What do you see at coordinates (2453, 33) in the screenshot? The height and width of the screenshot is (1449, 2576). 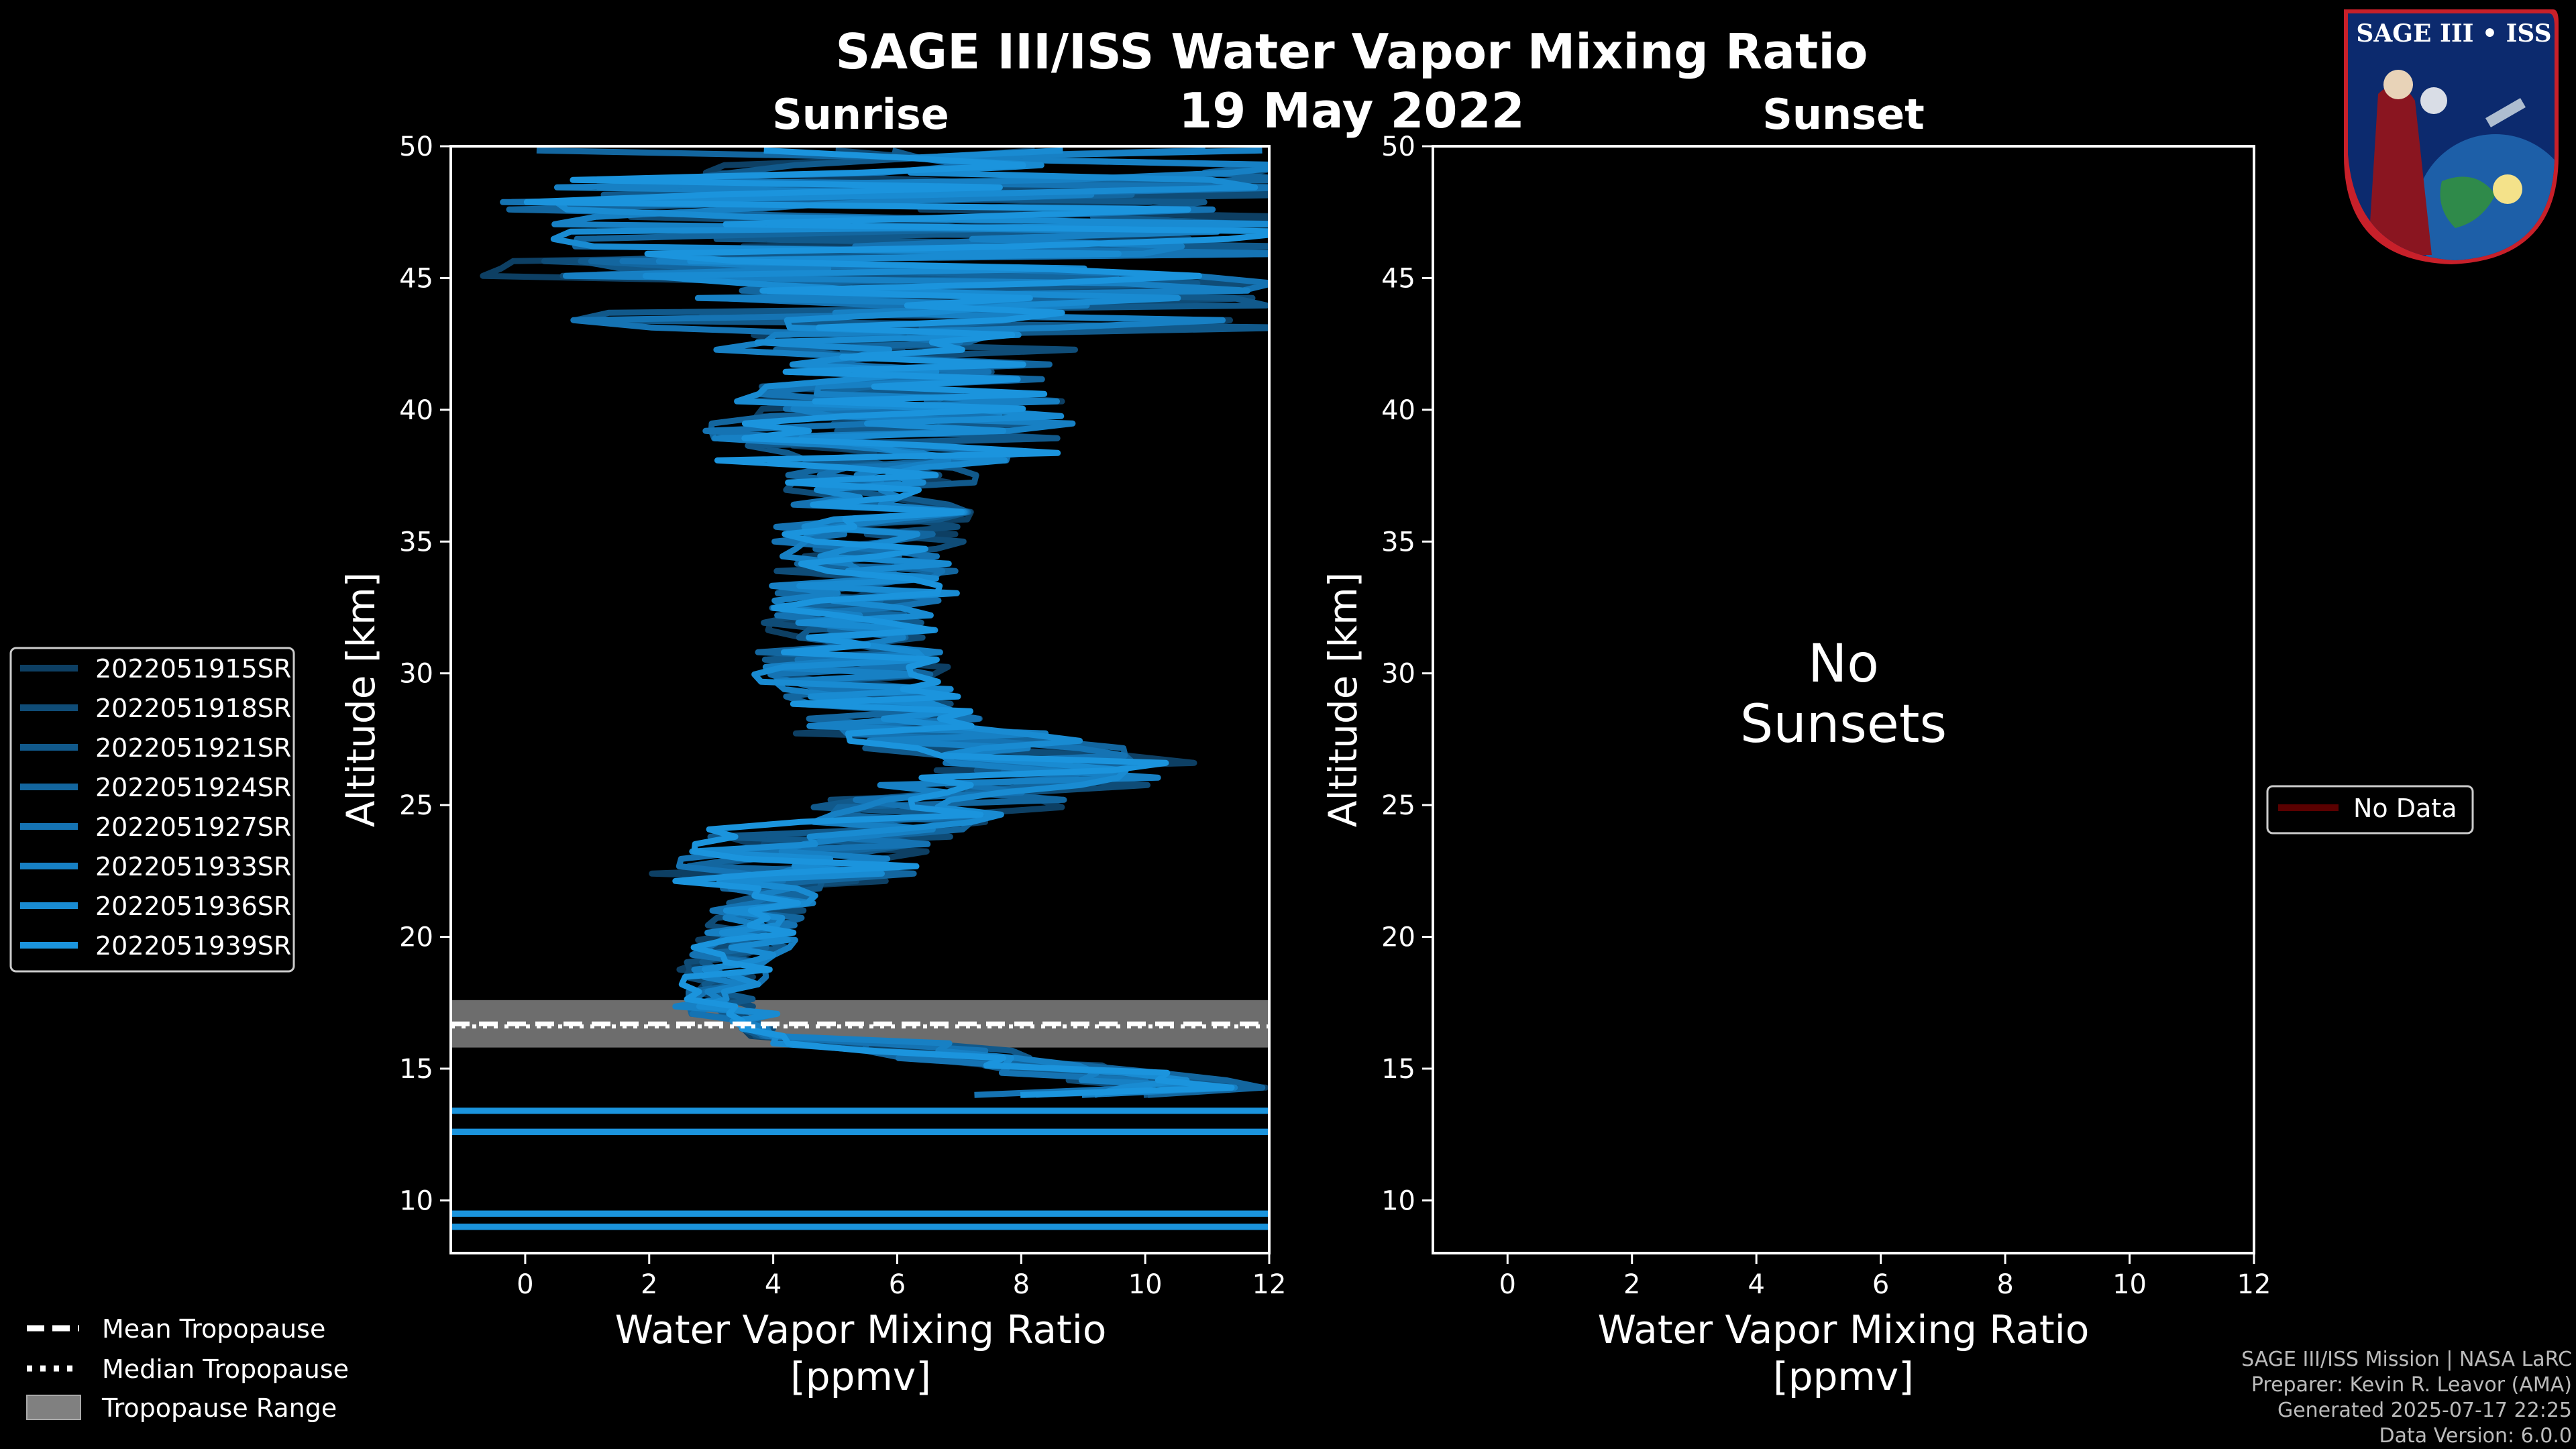 I see `logo-text: SAGE III • ISS` at bounding box center [2453, 33].